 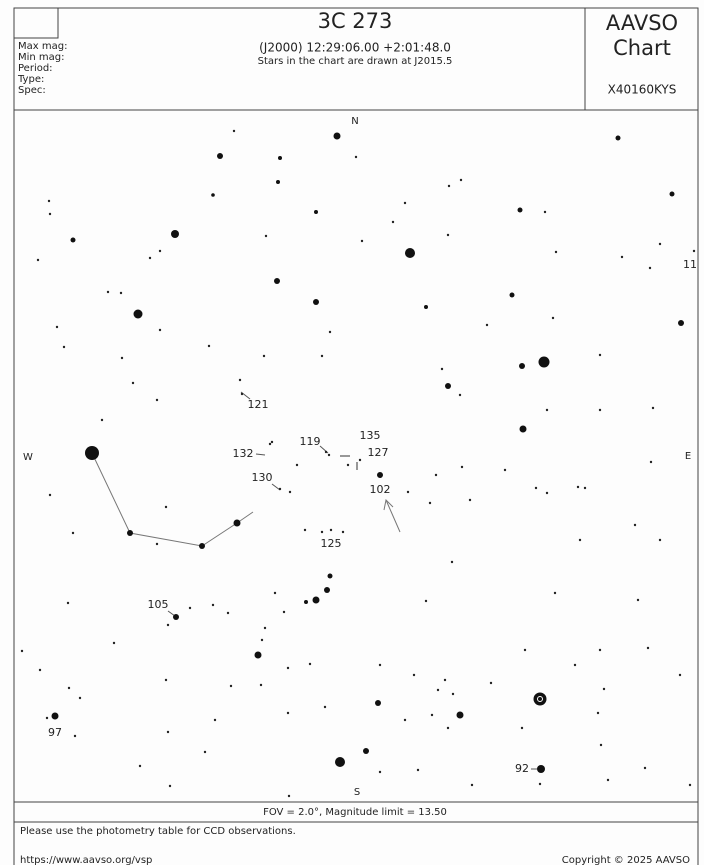 I want to click on compass-south: S, so click(x=357, y=792).